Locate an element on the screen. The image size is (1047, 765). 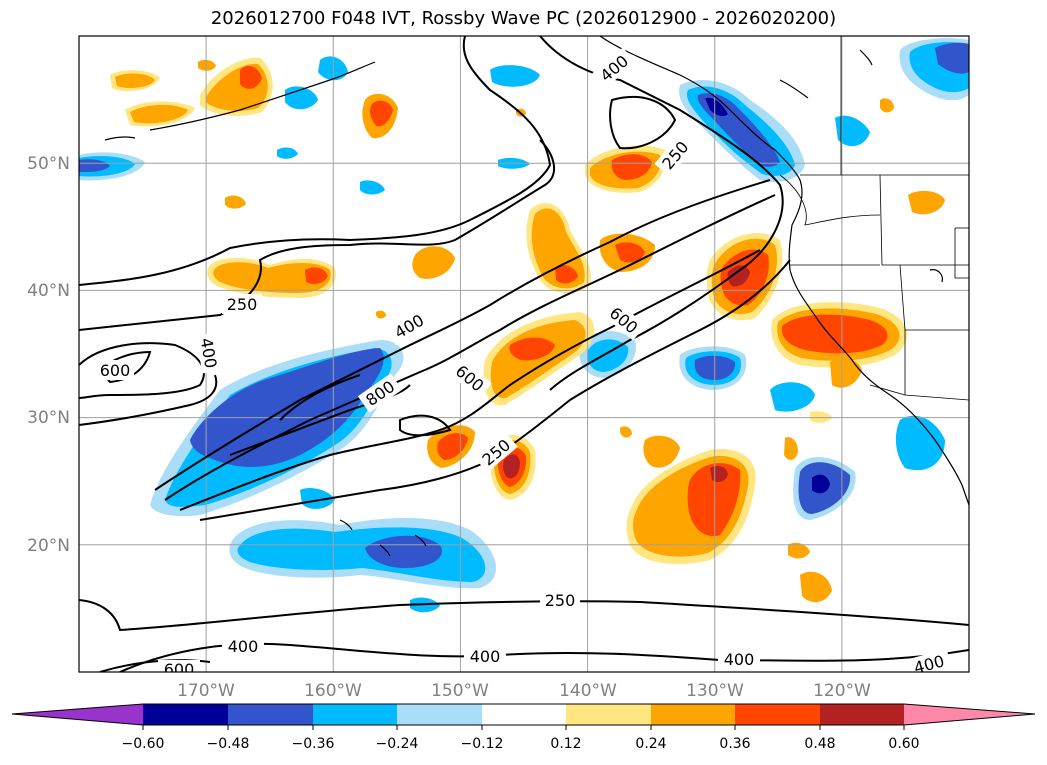
longitude-labels: 170°W 160°W 150°W 140°W 130°W 120°W is located at coordinates (524, 691).